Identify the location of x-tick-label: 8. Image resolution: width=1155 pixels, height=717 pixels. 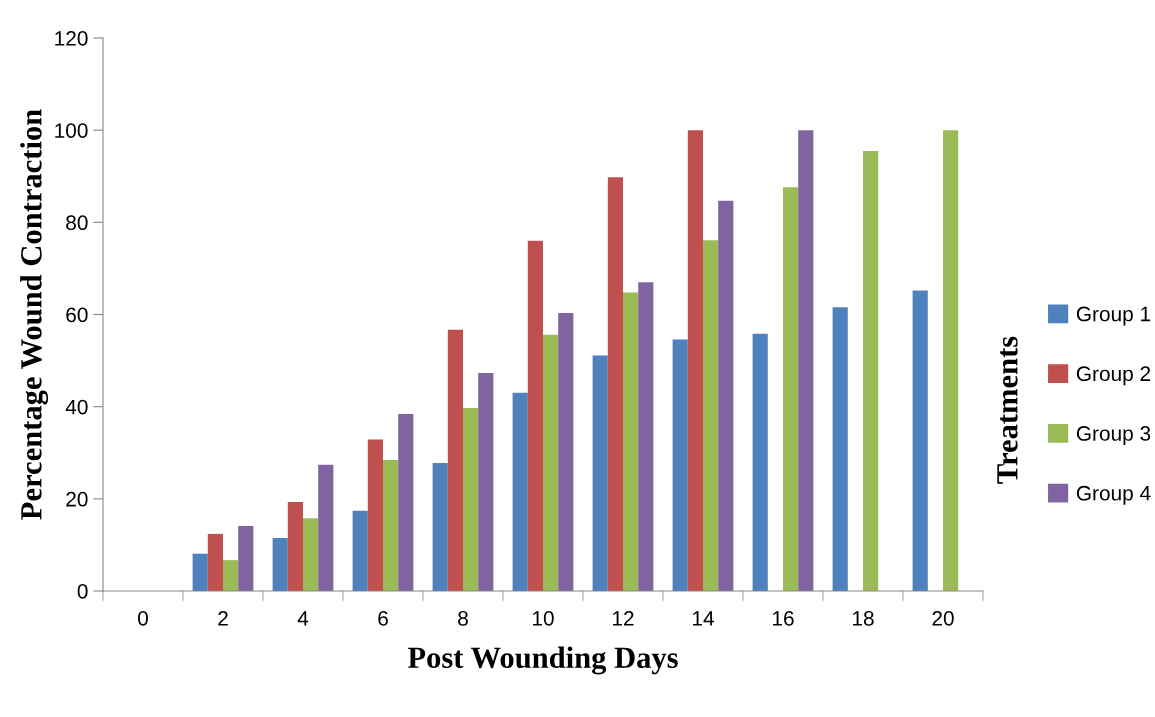
(463, 618).